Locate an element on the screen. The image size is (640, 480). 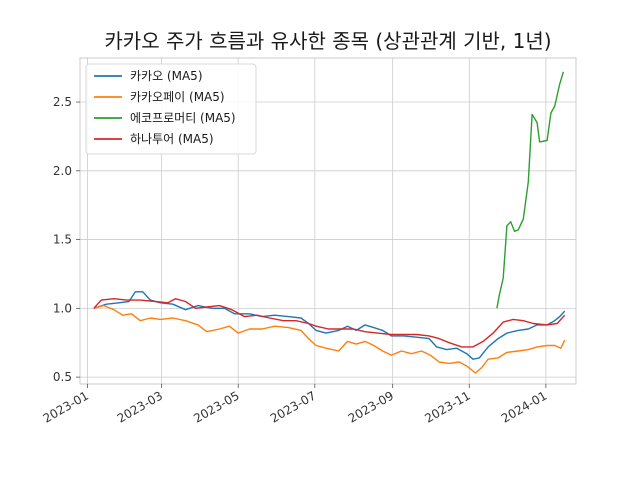
x-tick-label: 2024-01 is located at coordinates (524, 406).